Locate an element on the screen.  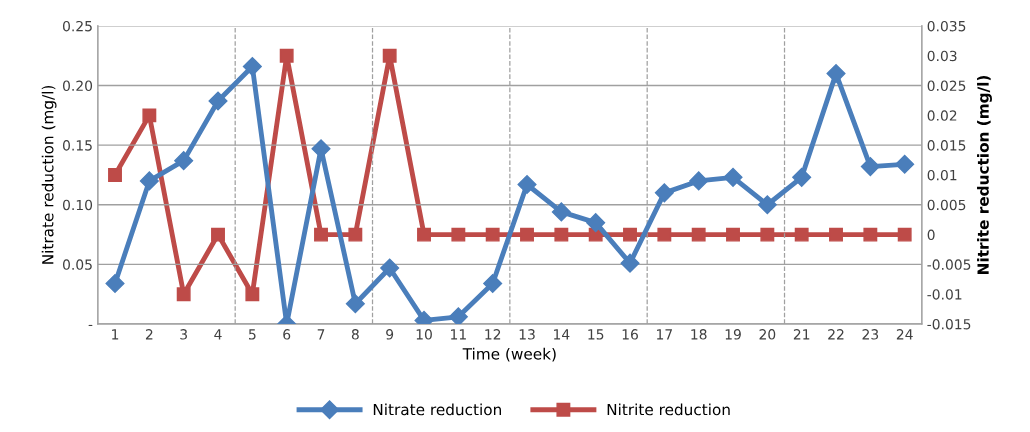
x-tick-label: 22 is located at coordinates (836, 334).